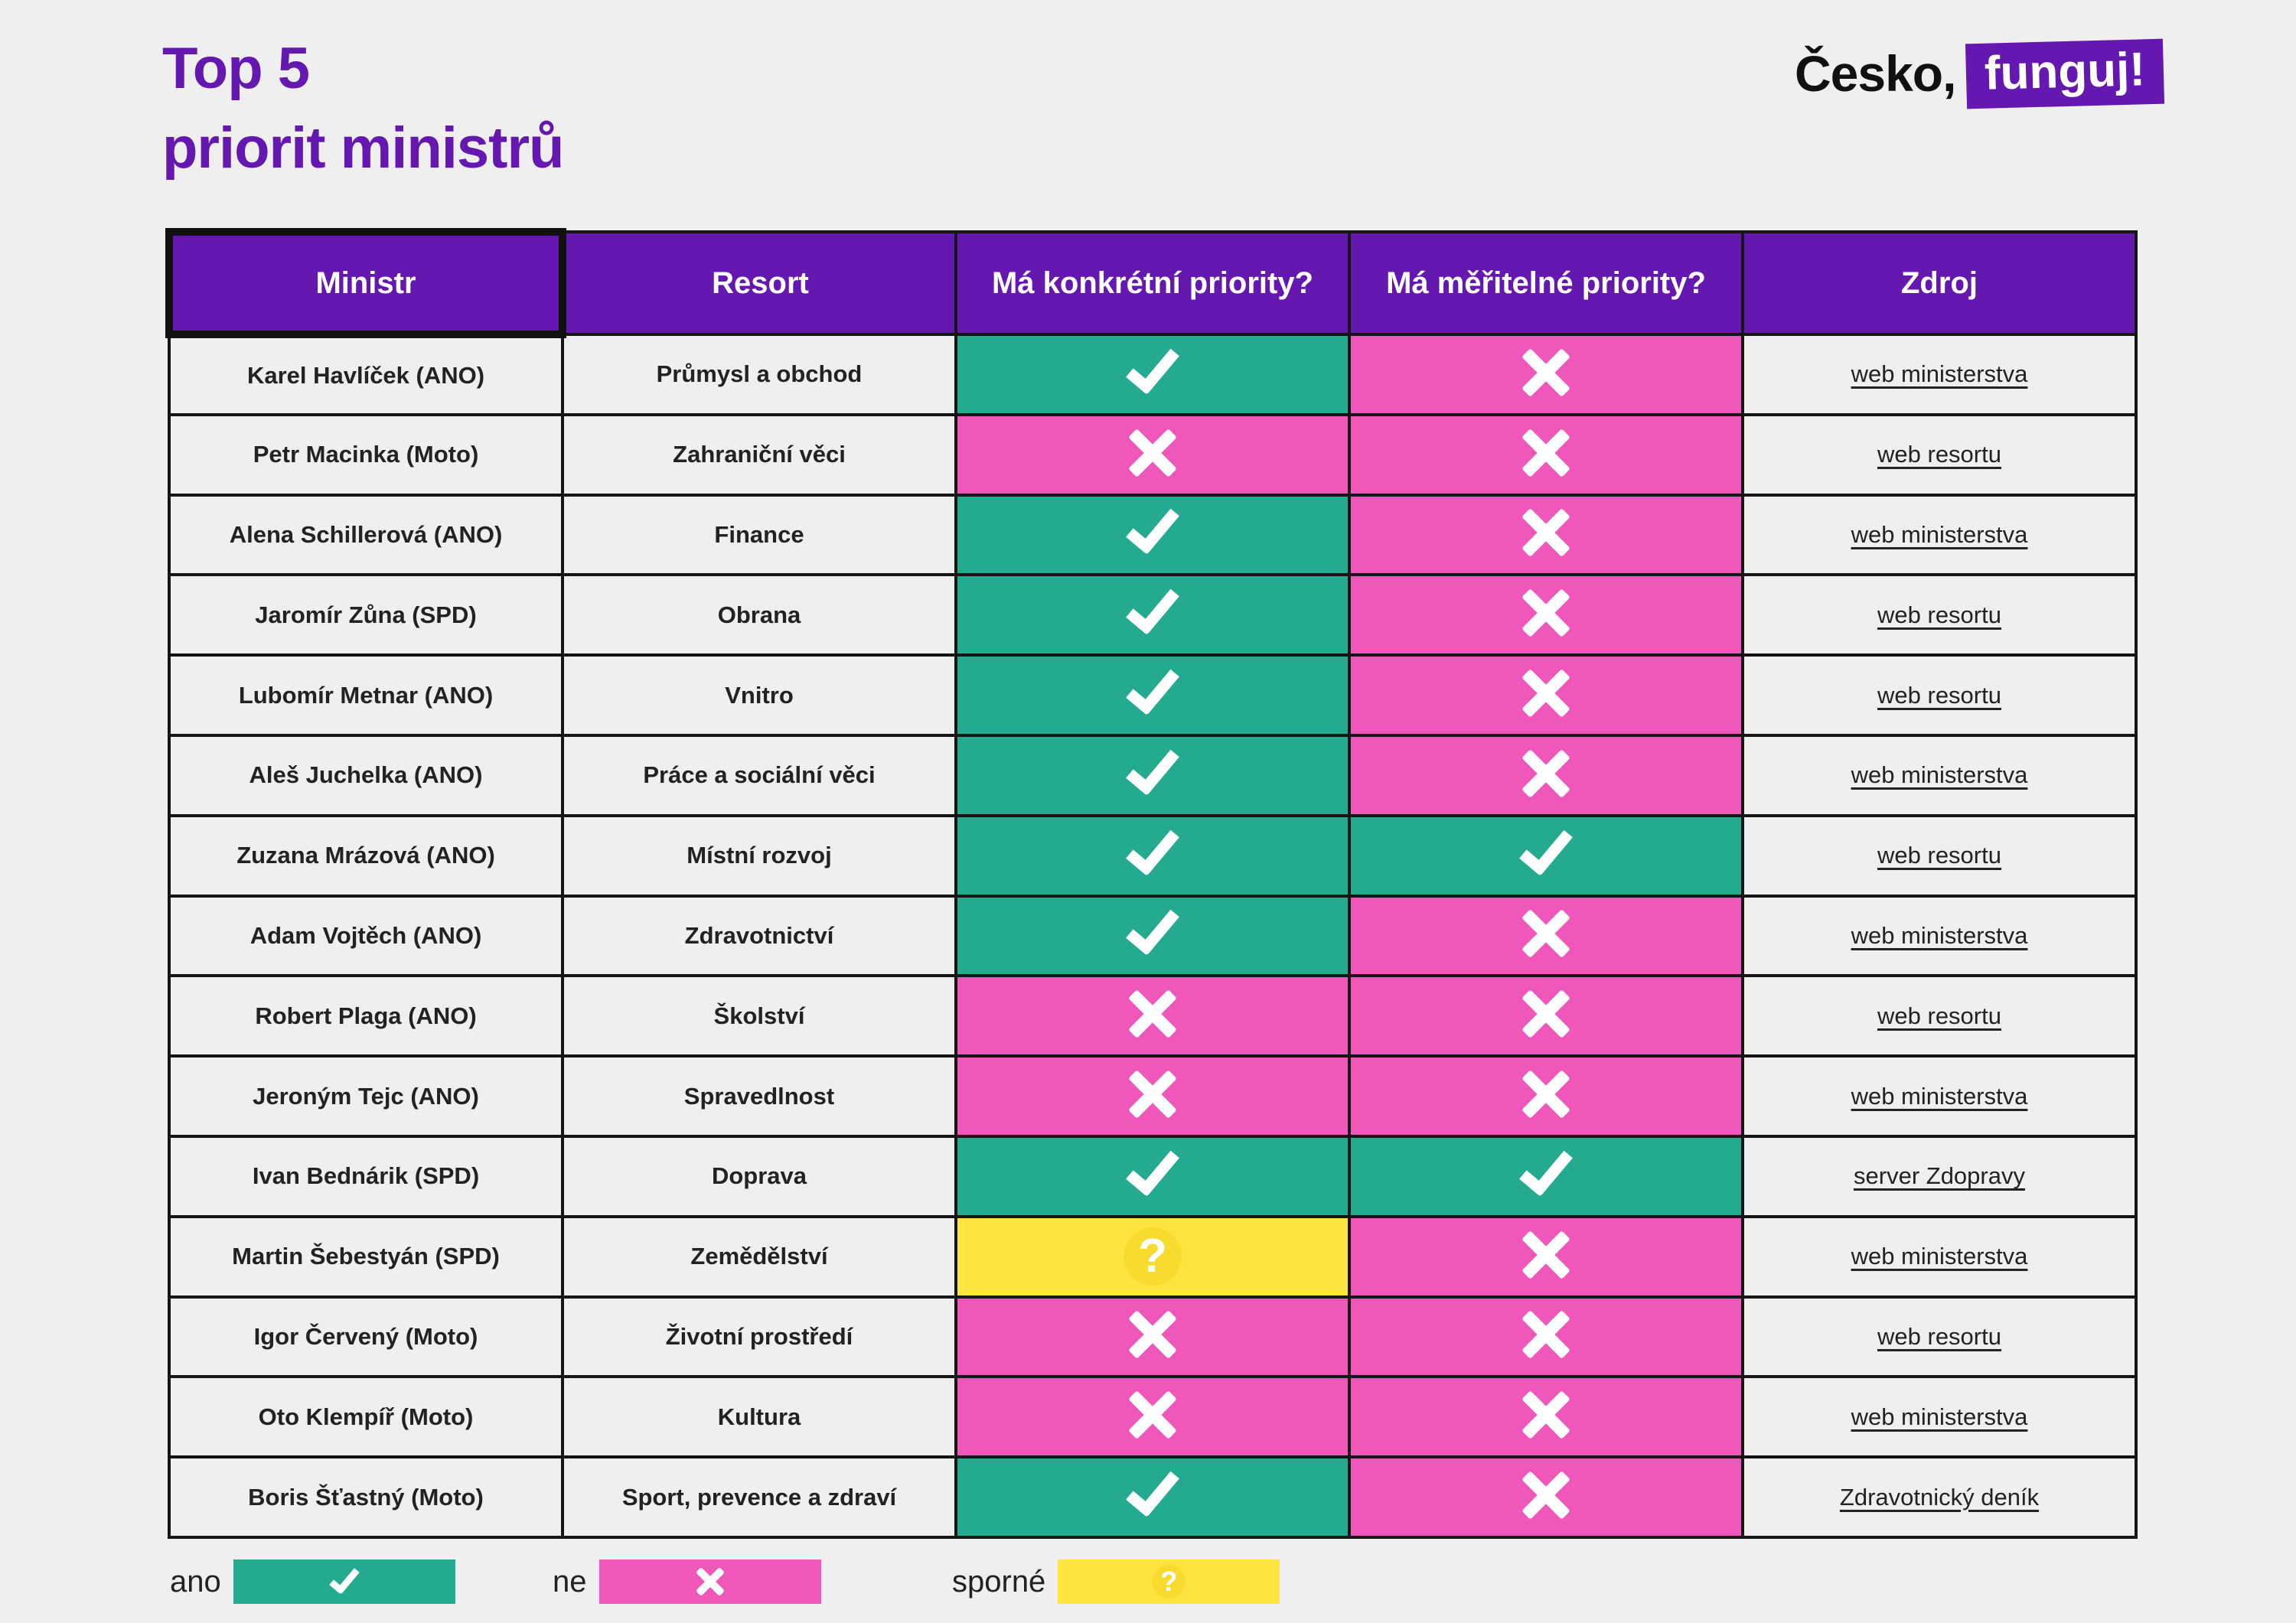 The width and height of the screenshot is (2296, 1623). Describe the element at coordinates (759, 283) in the screenshot. I see `header-resort: Resort` at that location.